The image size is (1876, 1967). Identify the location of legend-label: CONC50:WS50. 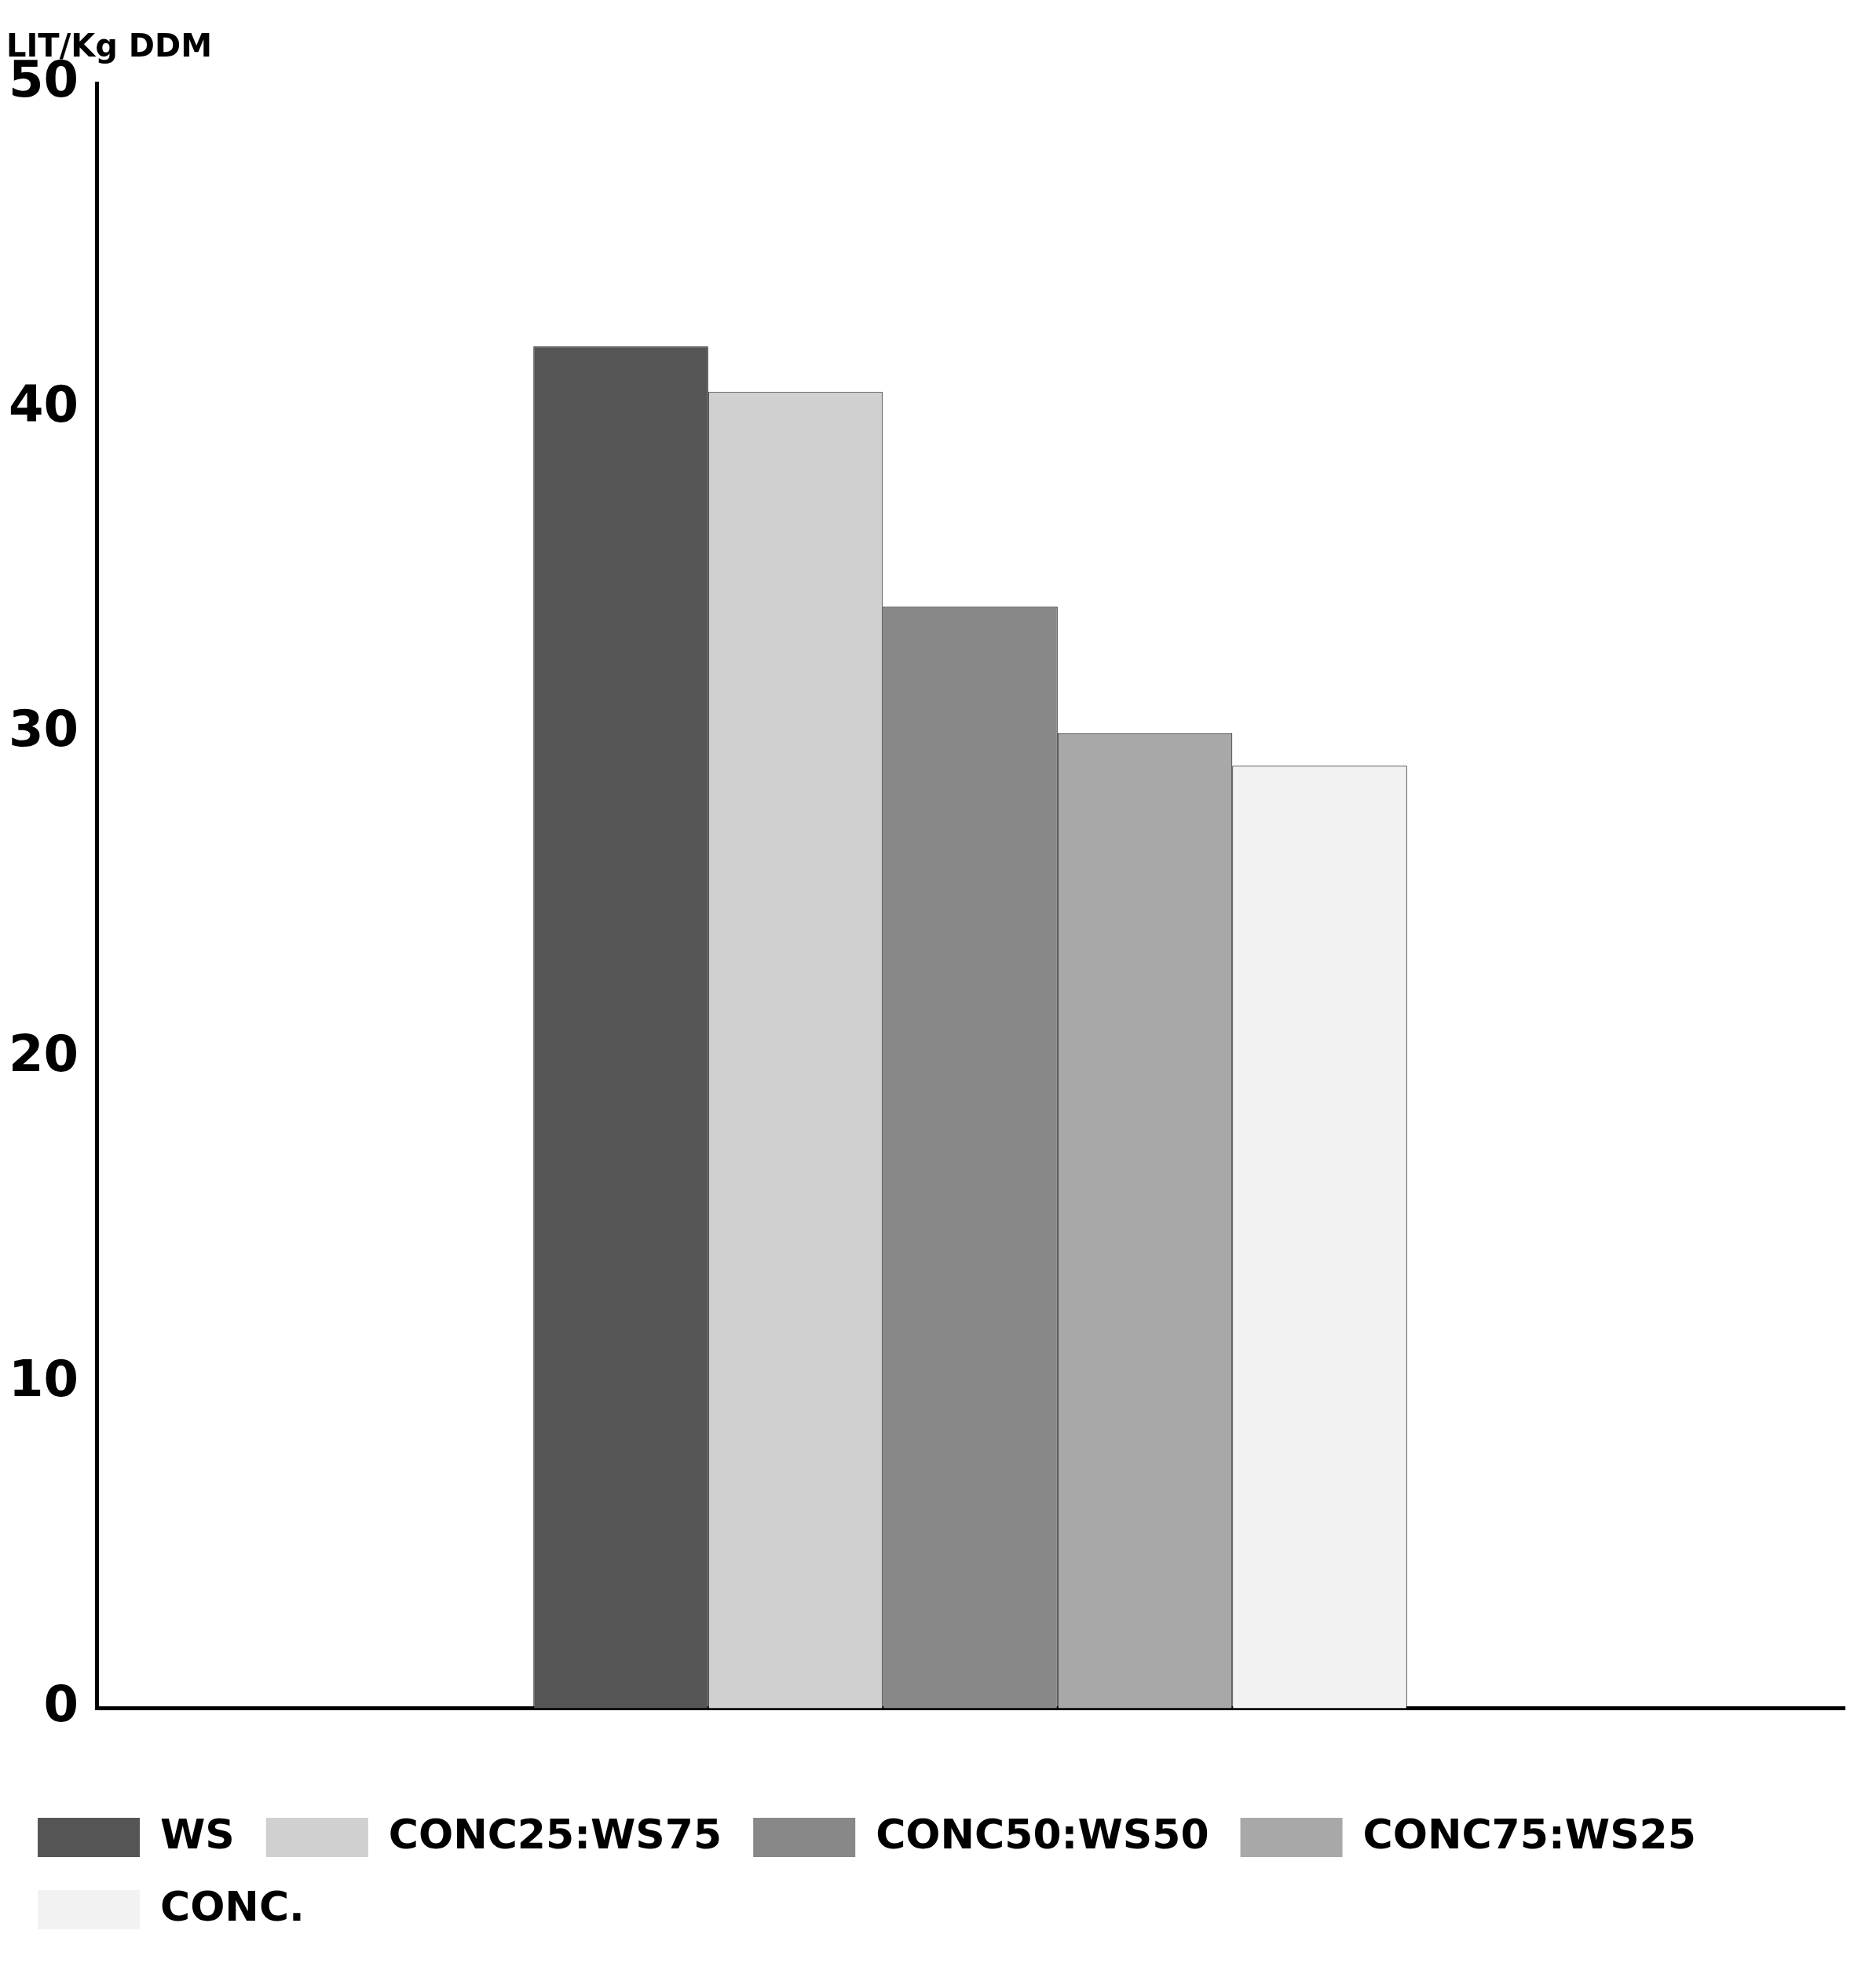
(1042, 1834).